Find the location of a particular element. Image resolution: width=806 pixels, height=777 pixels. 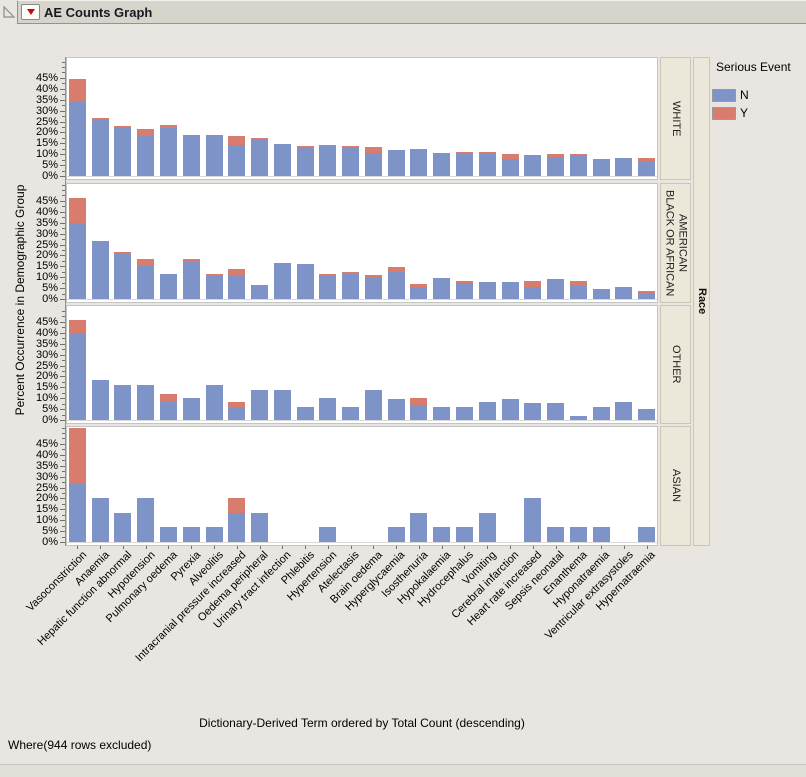

bar-hepatic-function-abnormal is located at coordinates (123, 150).